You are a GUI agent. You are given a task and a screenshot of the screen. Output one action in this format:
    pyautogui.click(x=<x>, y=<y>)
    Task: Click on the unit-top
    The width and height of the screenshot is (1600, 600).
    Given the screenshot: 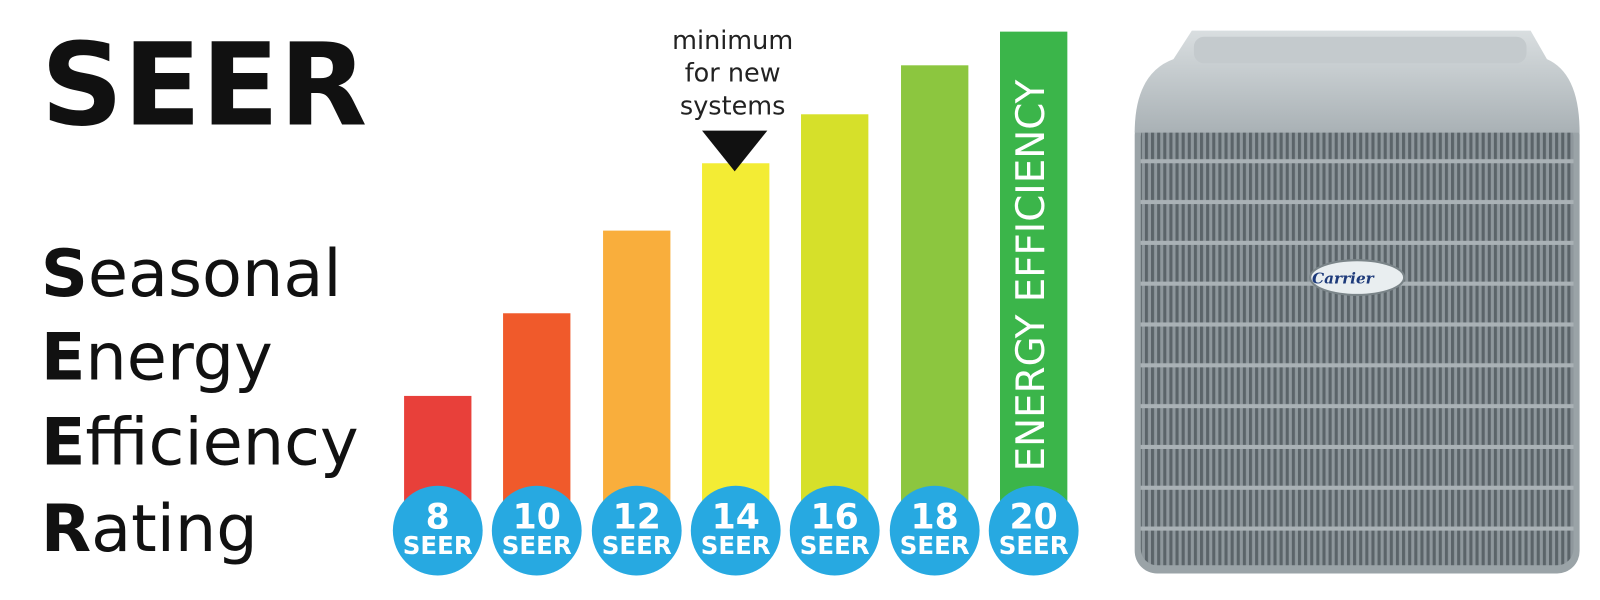 What is the action you would take?
    pyautogui.click(x=1360, y=50)
    